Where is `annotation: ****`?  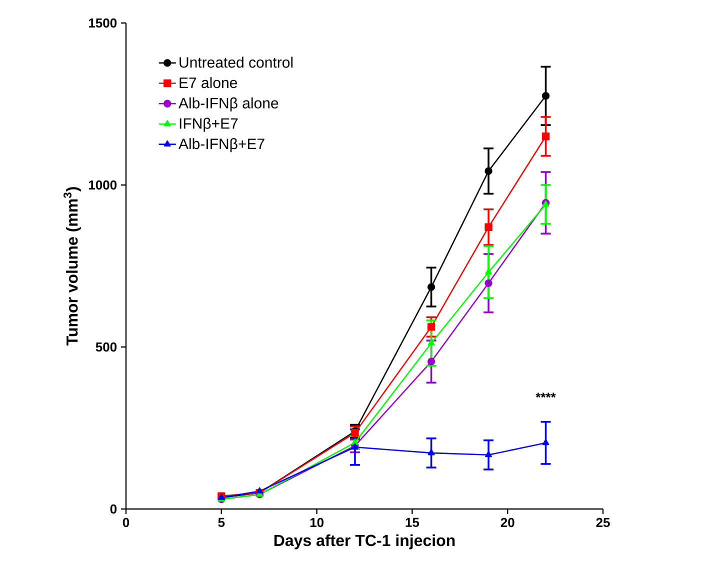
annotation: **** is located at coordinates (546, 395).